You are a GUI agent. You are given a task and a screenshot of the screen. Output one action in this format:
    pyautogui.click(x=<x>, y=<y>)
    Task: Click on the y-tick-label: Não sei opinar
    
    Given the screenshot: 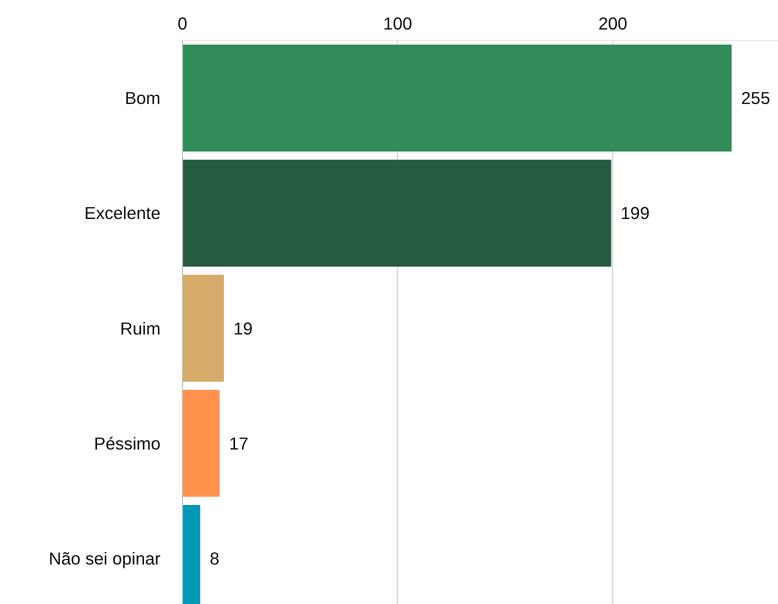 What is the action you would take?
    pyautogui.click(x=104, y=558)
    